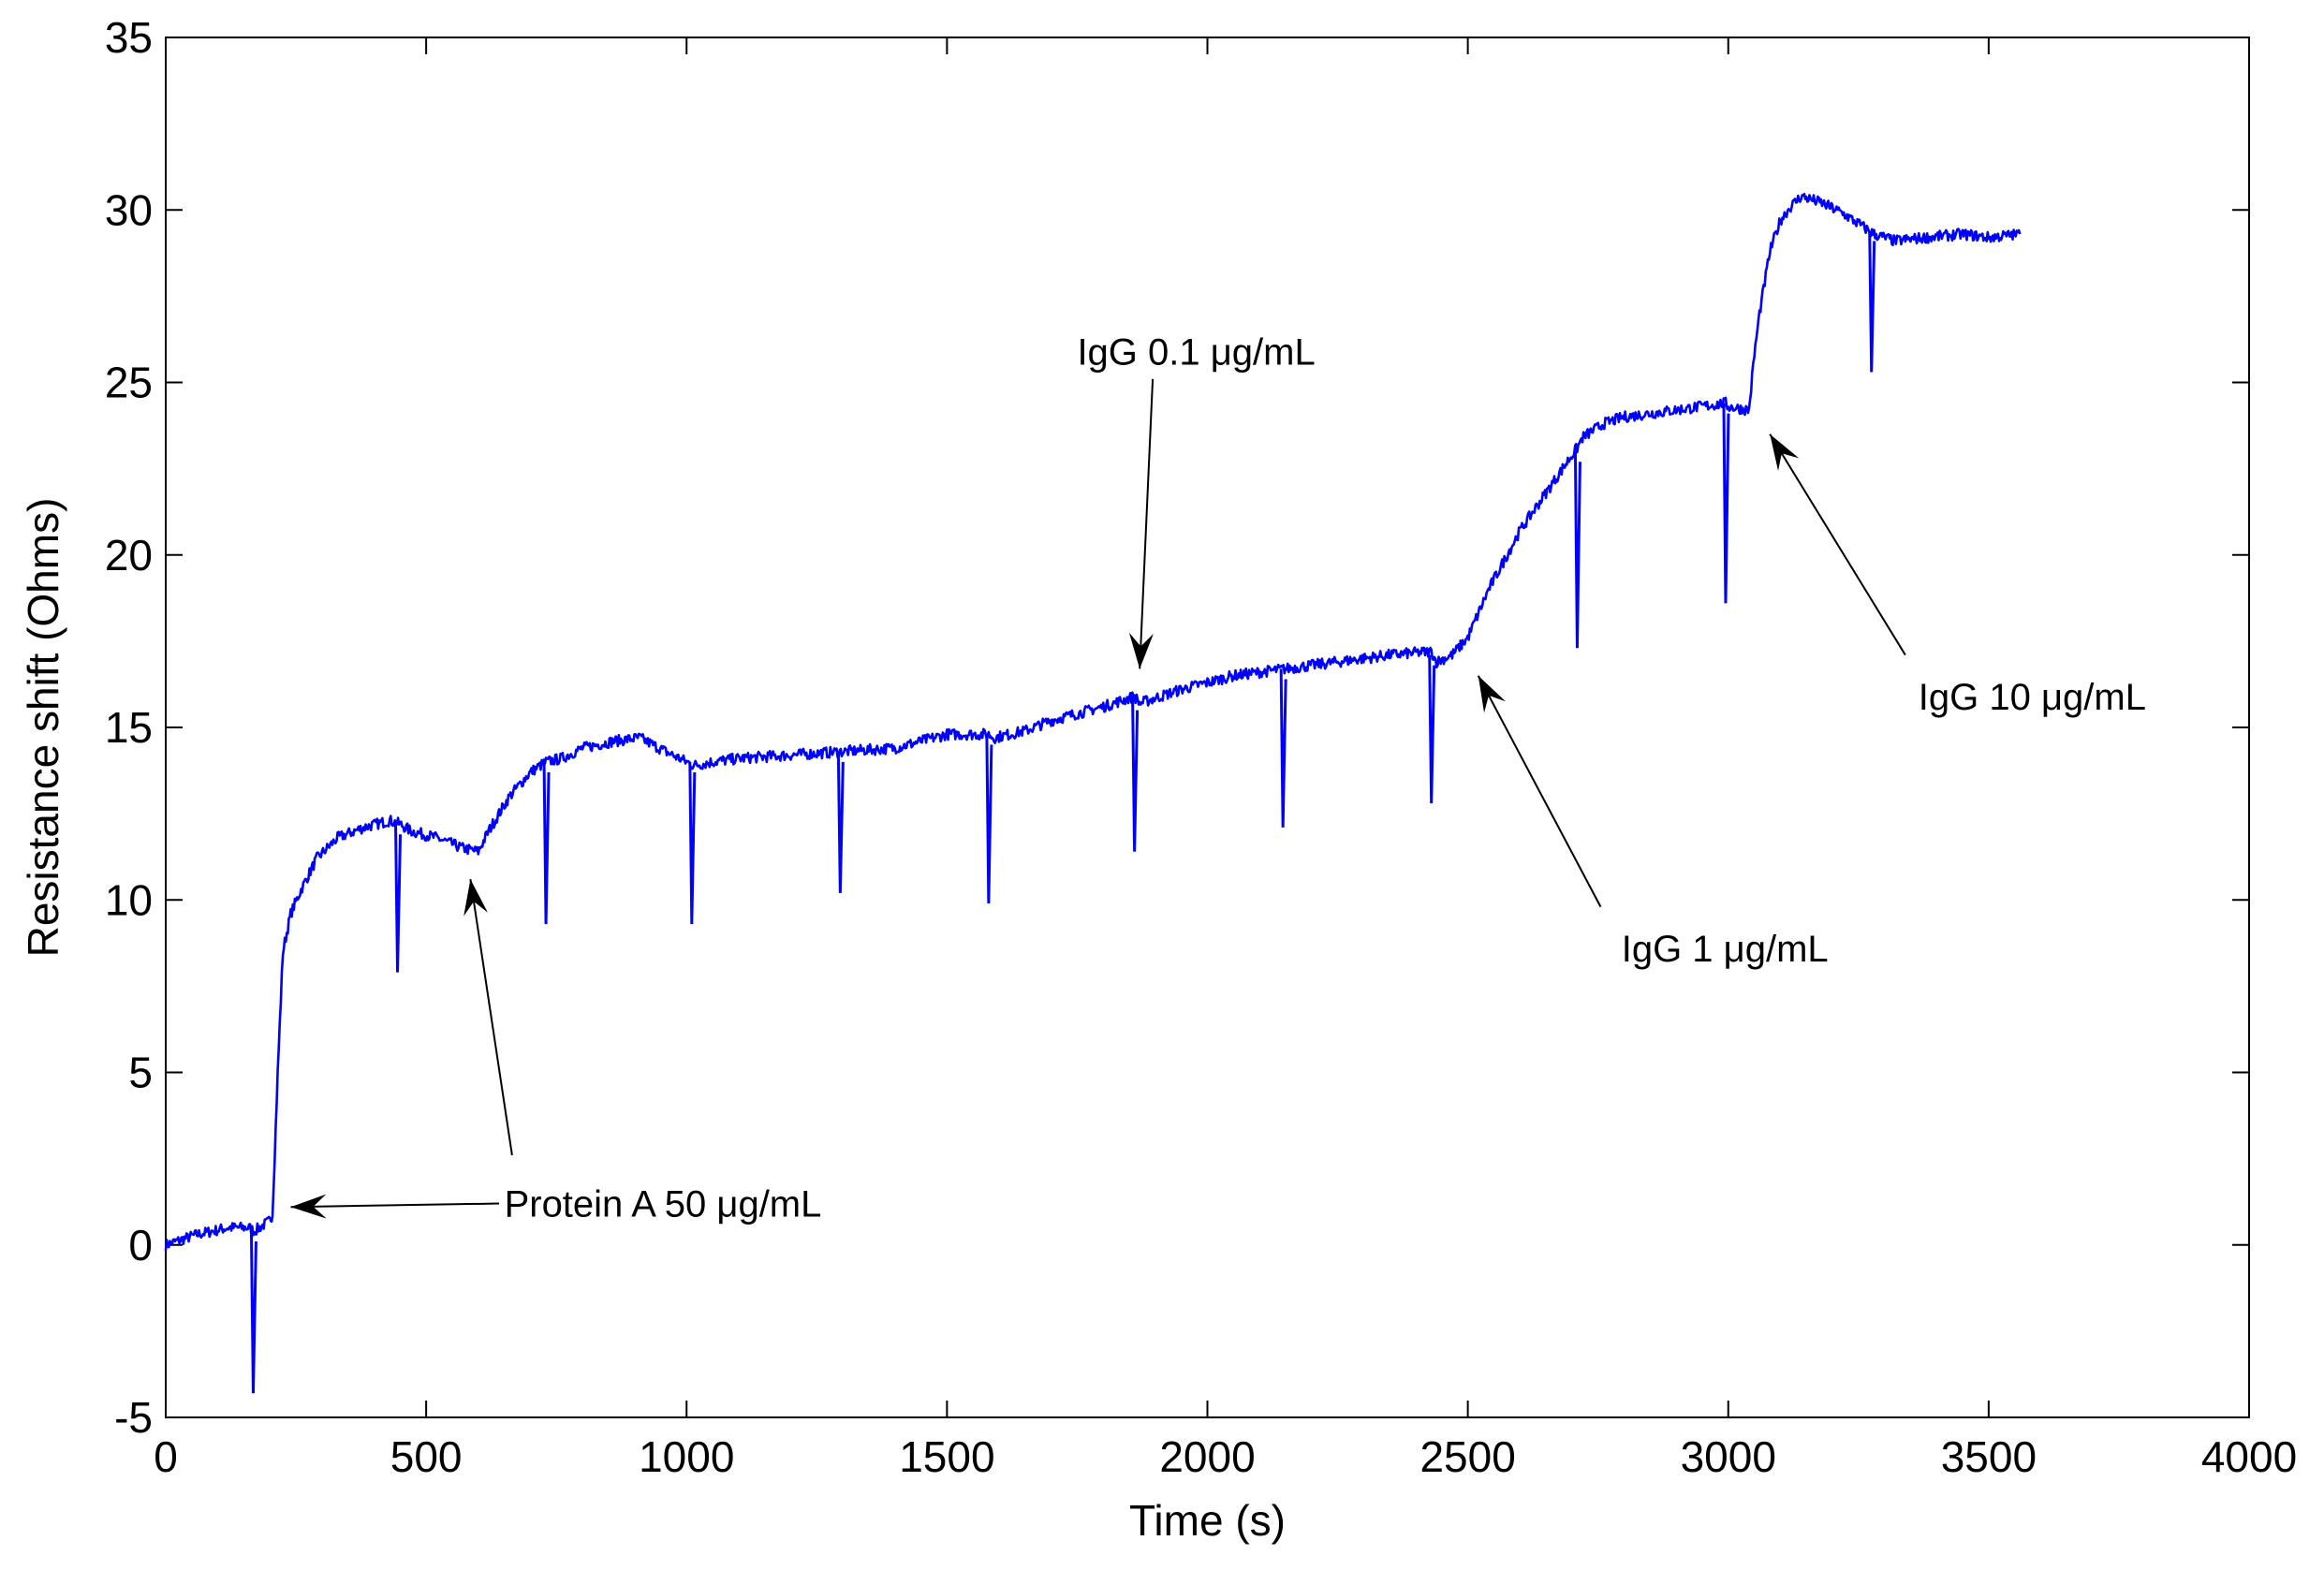 The width and height of the screenshot is (2324, 1570). Describe the element at coordinates (129, 555) in the screenshot. I see `y-tick-label: 20` at that location.